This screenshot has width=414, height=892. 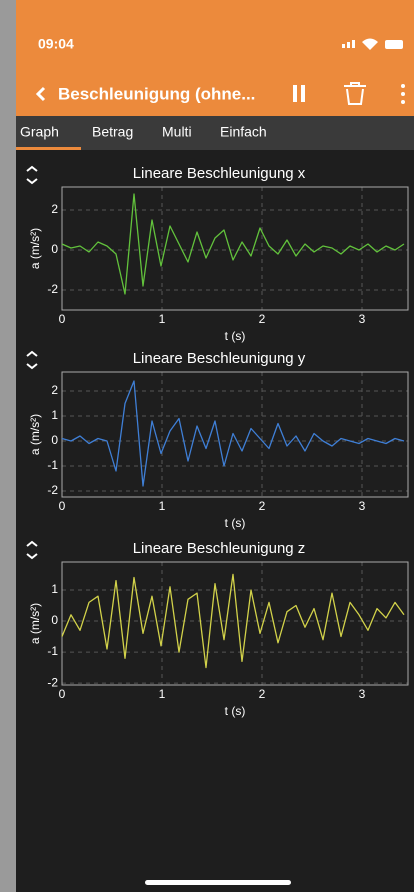 I want to click on pause-button, so click(x=299, y=93).